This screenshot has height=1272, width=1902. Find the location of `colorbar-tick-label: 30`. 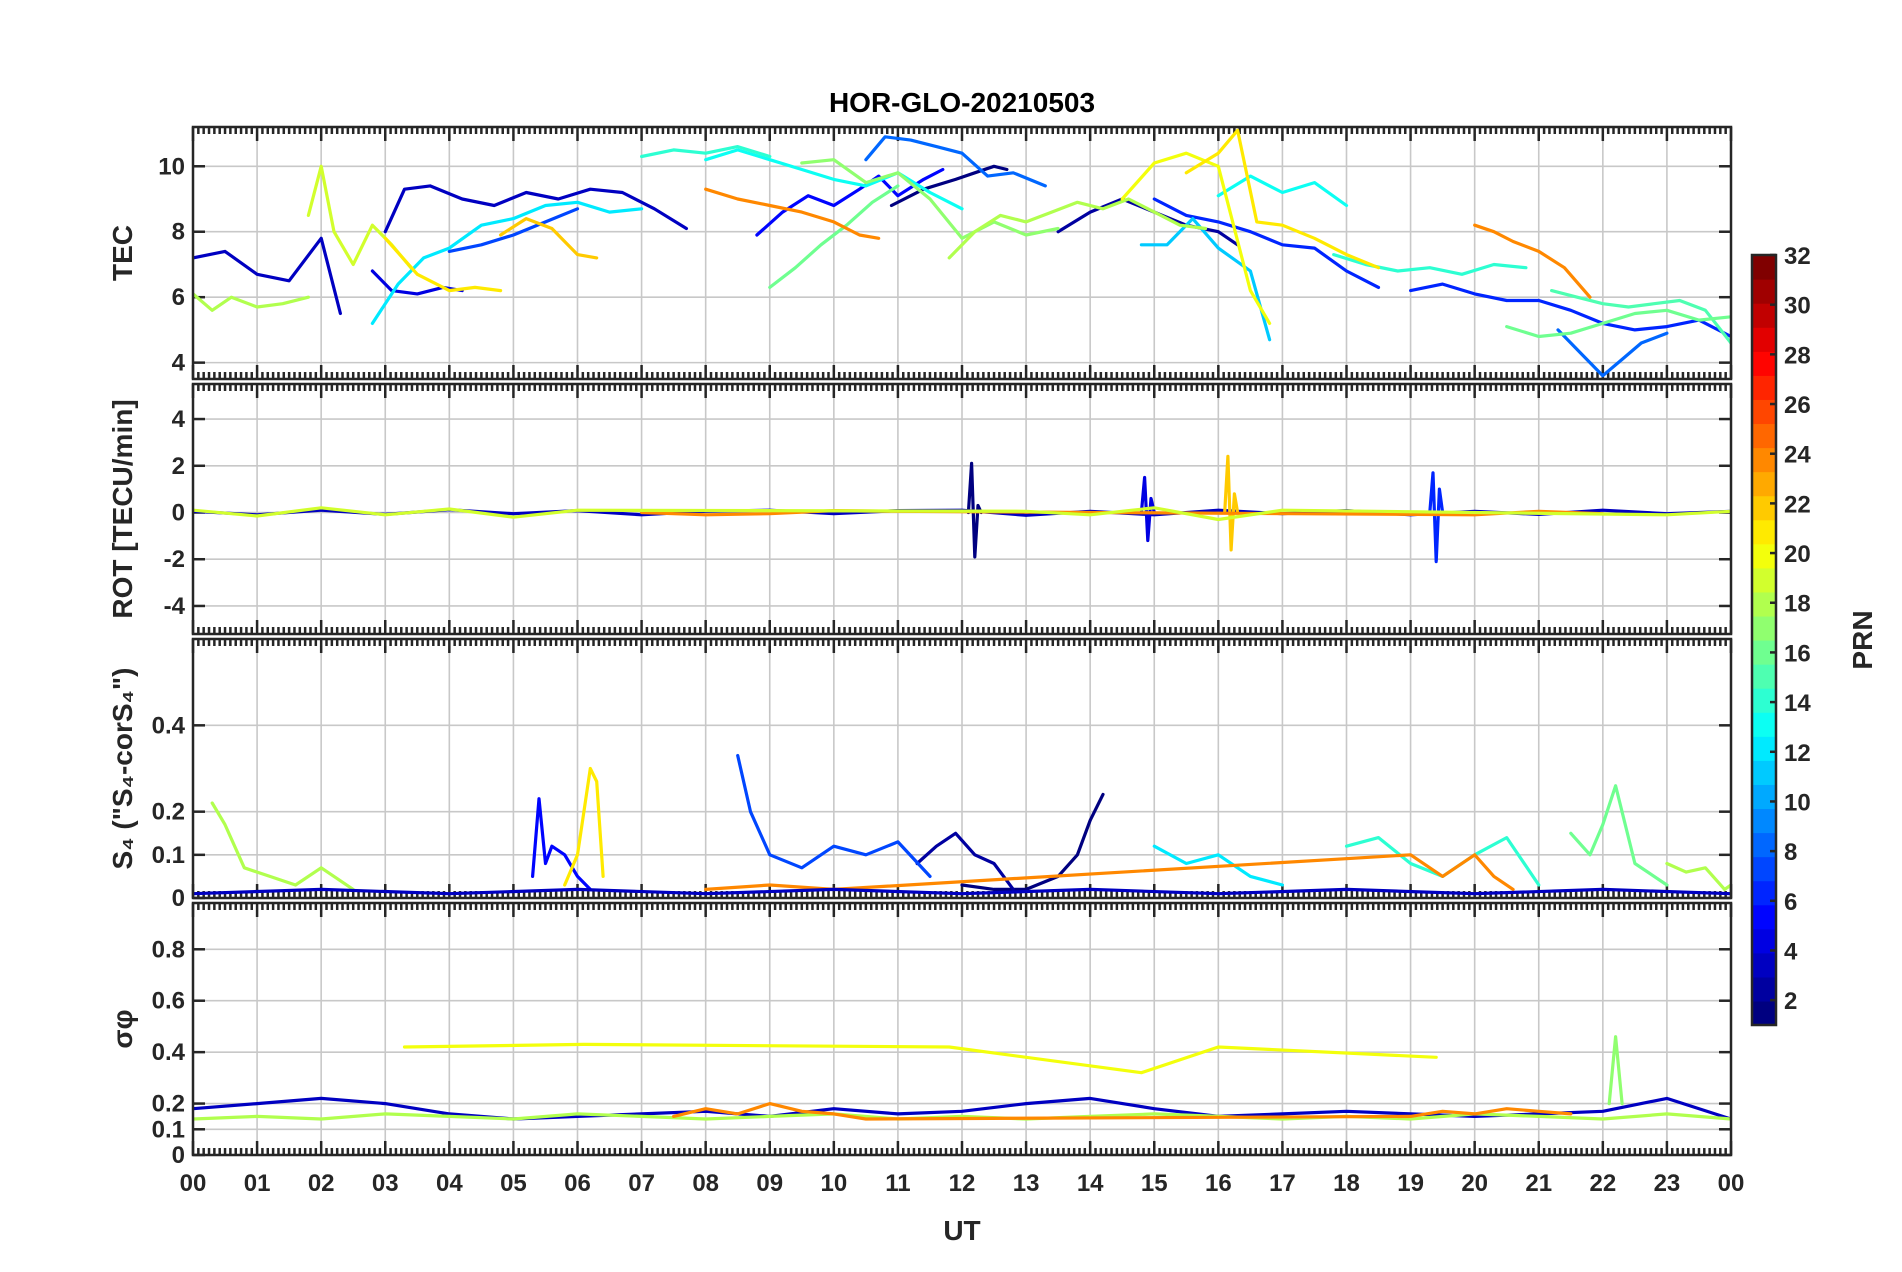

colorbar-tick-label: 30 is located at coordinates (1797, 306).